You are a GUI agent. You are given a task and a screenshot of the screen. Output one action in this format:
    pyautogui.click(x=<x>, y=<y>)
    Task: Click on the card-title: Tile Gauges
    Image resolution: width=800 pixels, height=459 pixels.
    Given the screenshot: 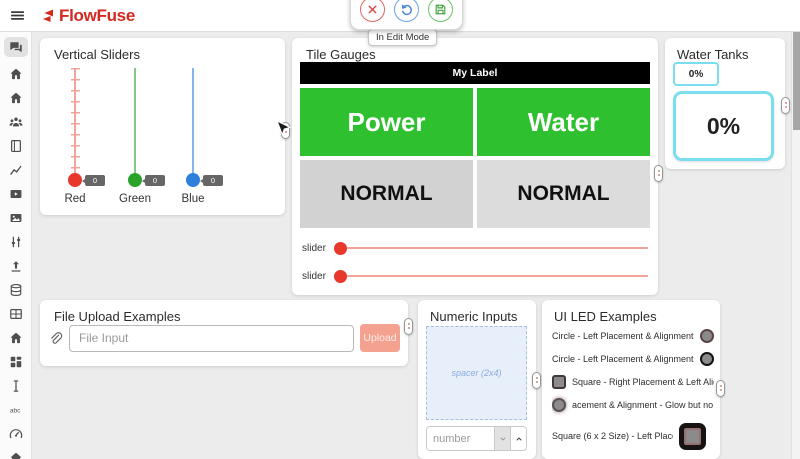 What is the action you would take?
    pyautogui.click(x=341, y=54)
    